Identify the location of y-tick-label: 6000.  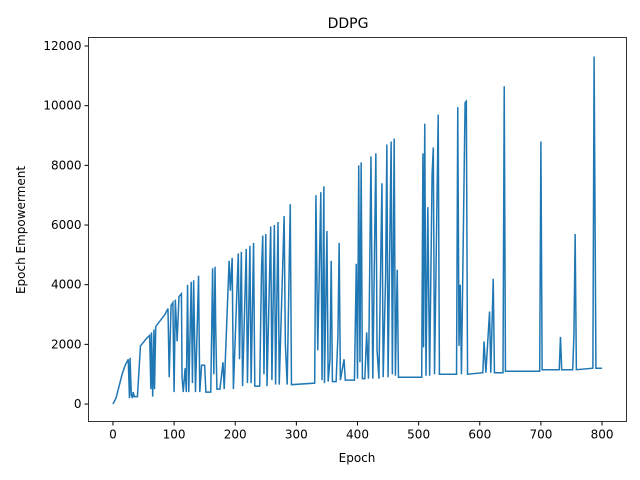
(66, 225).